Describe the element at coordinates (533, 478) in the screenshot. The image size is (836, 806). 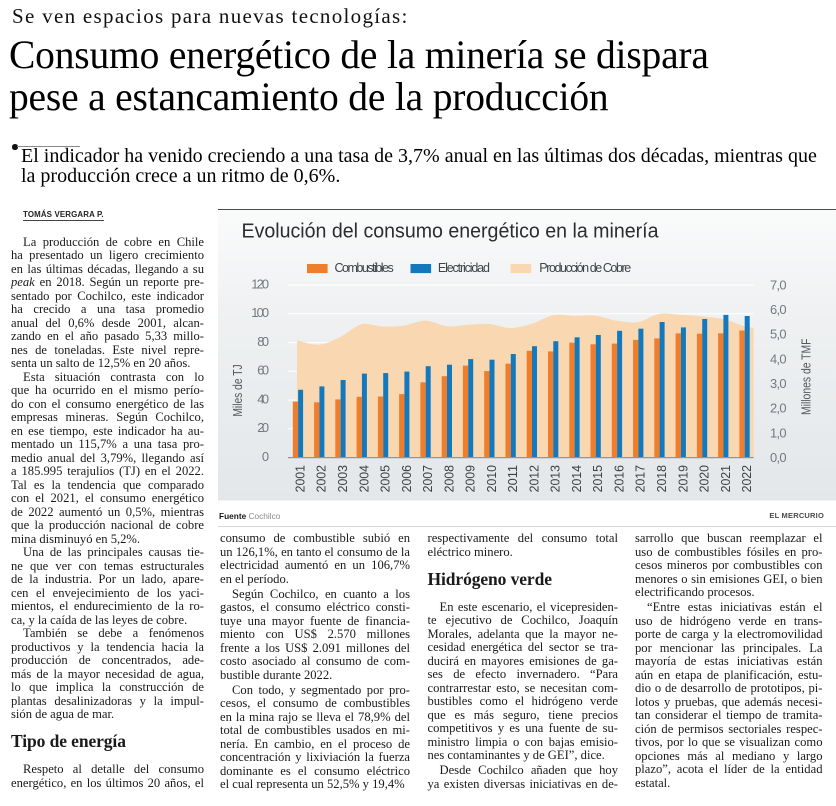
I see `svg-text: 2012` at that location.